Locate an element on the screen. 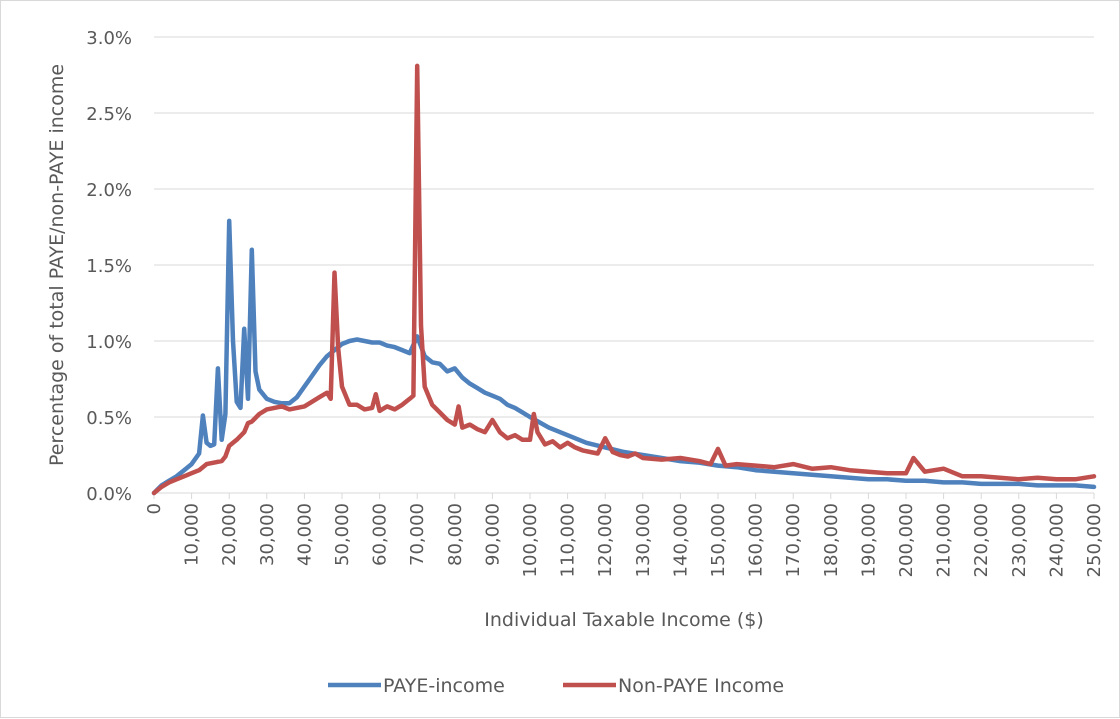 The image size is (1120, 719). x-tick-label: 30,000 is located at coordinates (267, 534).